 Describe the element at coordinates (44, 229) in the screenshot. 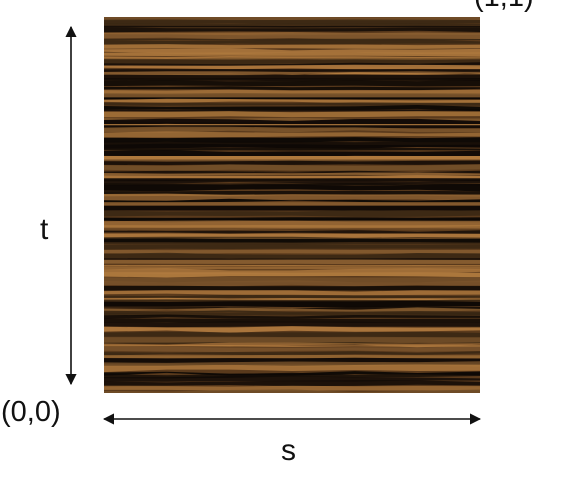

I see `t-axis-label: t` at that location.